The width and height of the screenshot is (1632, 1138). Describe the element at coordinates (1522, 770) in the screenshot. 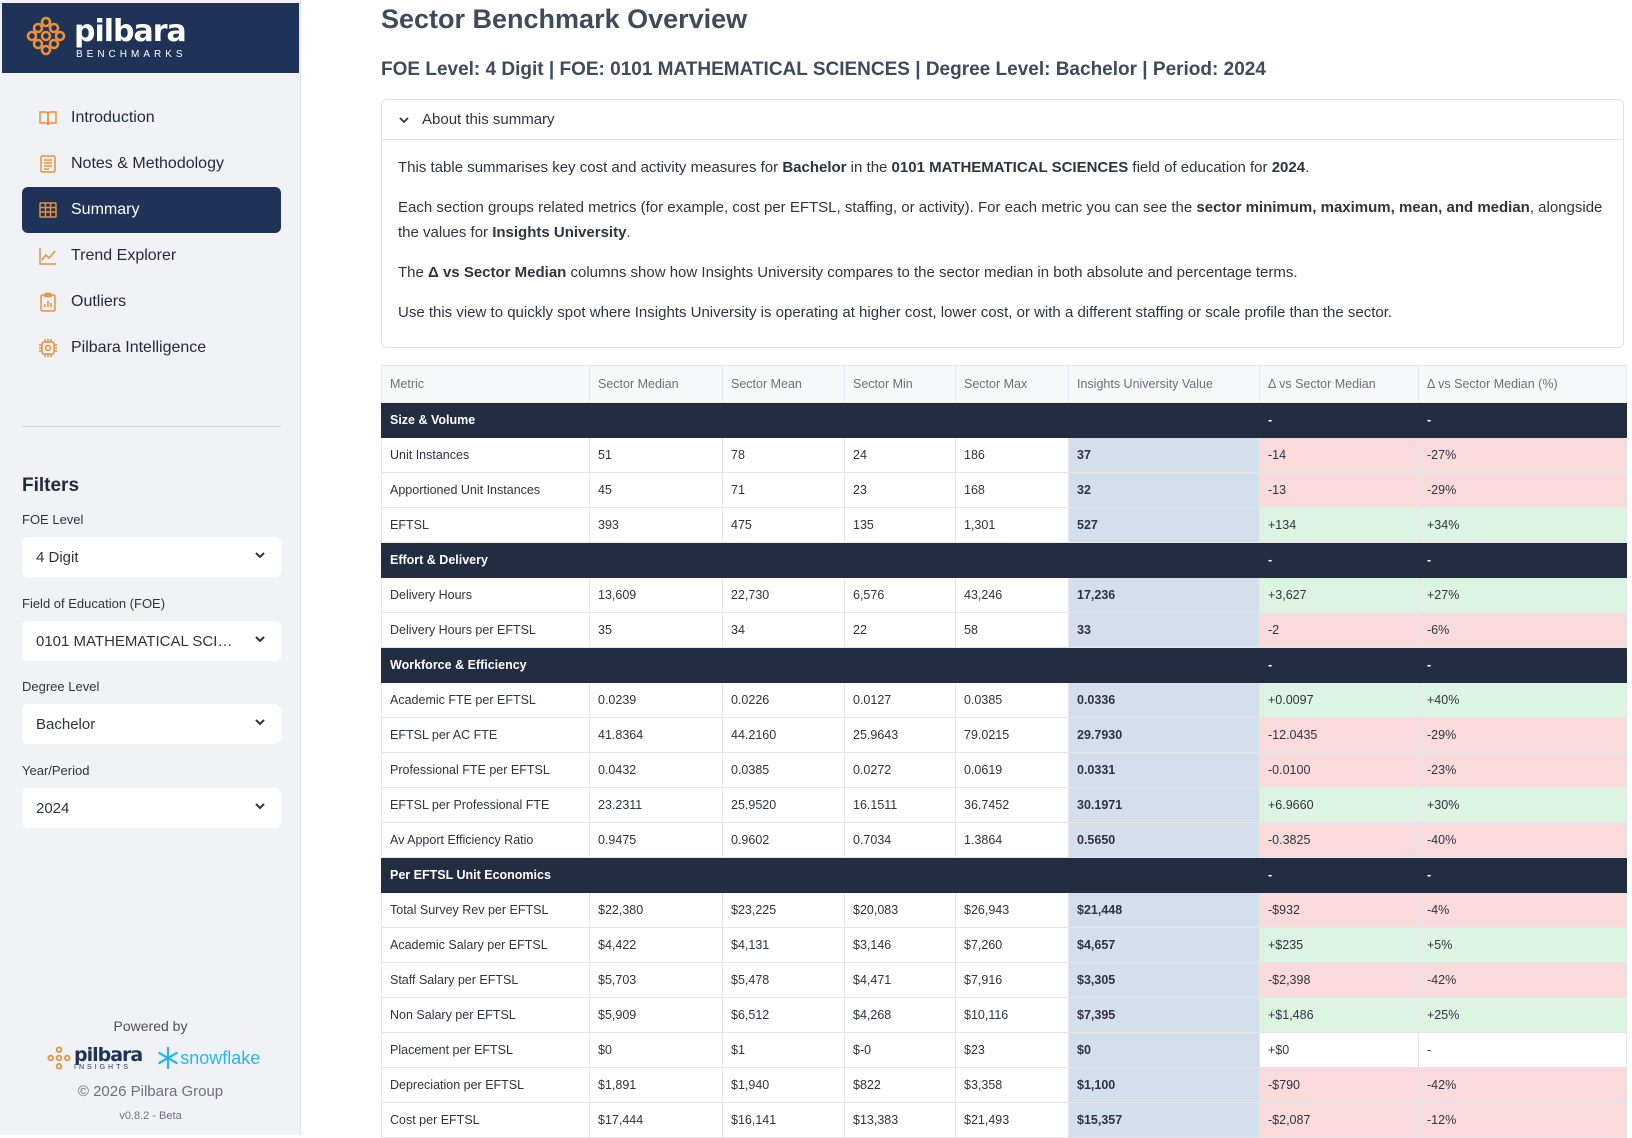

I see `table-cell: -23%` at that location.